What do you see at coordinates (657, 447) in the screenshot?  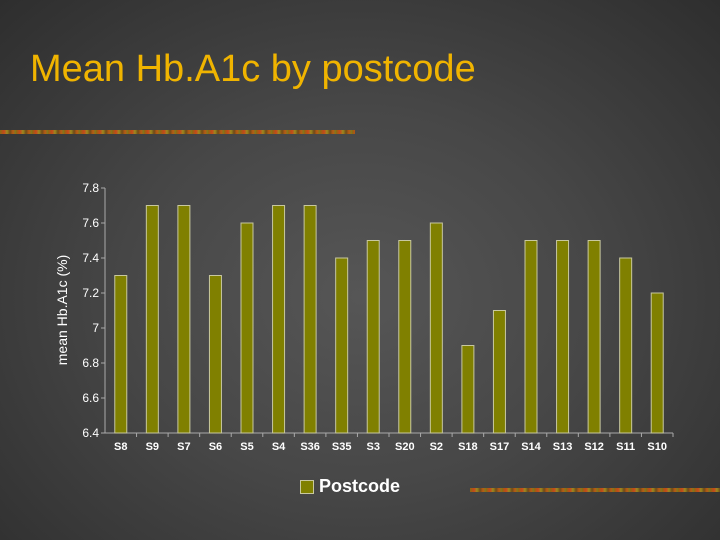 I see `x-tick-label-S10: S10` at bounding box center [657, 447].